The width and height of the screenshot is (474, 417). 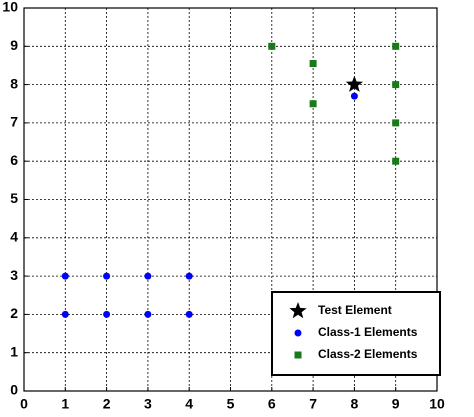 What do you see at coordinates (14, 83) in the screenshot?
I see `y-tick-label: 8` at bounding box center [14, 83].